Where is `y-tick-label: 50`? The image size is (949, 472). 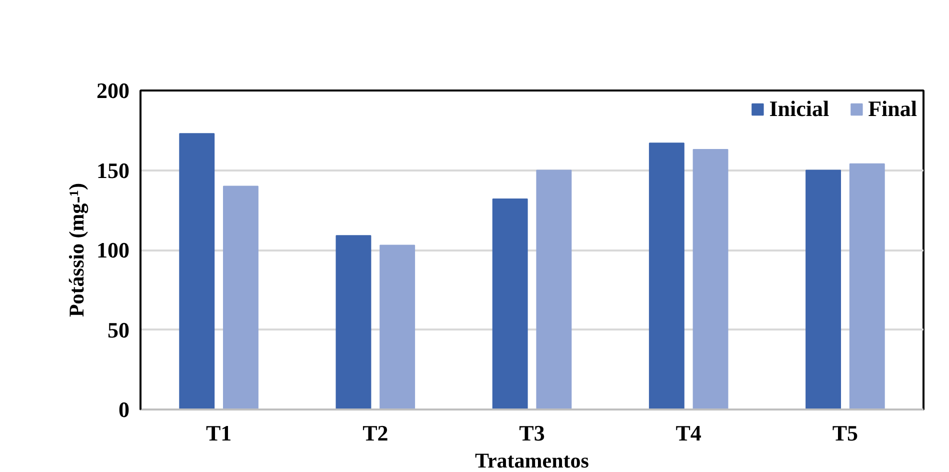
y-tick-label: 50 is located at coordinates (119, 329).